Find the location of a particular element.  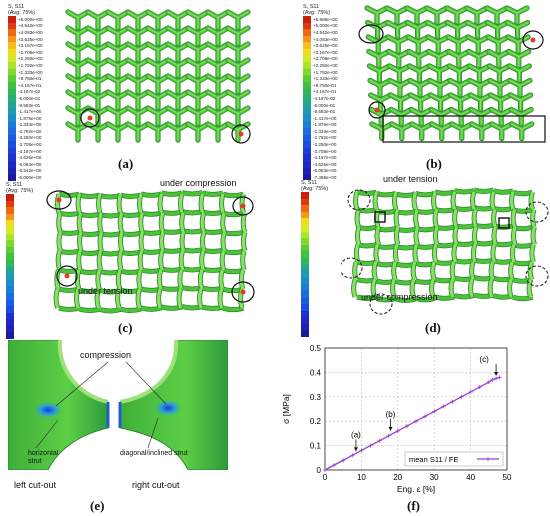

panel-label: (b) is located at coordinates (434, 163).